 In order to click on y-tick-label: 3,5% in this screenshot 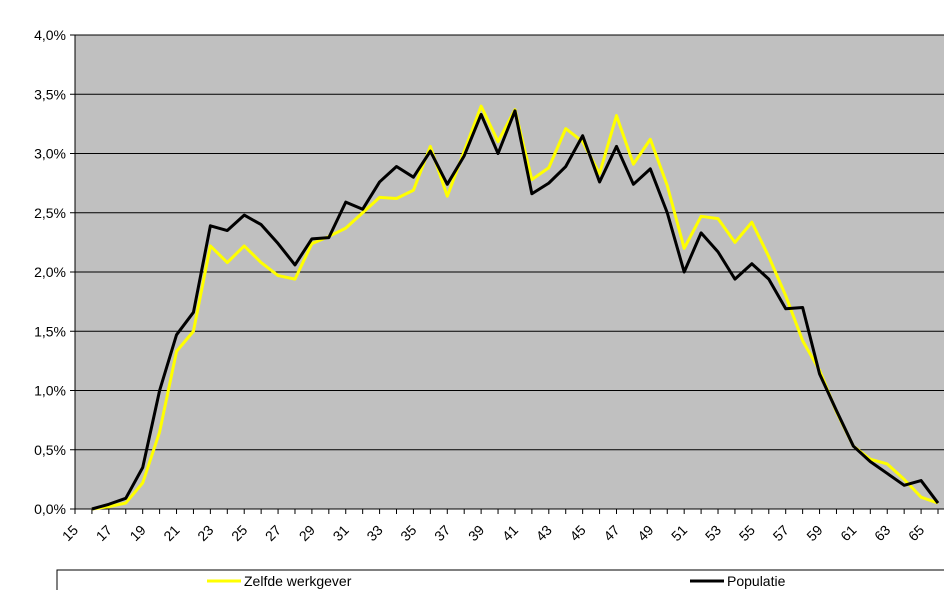, I will do `click(50, 94)`.